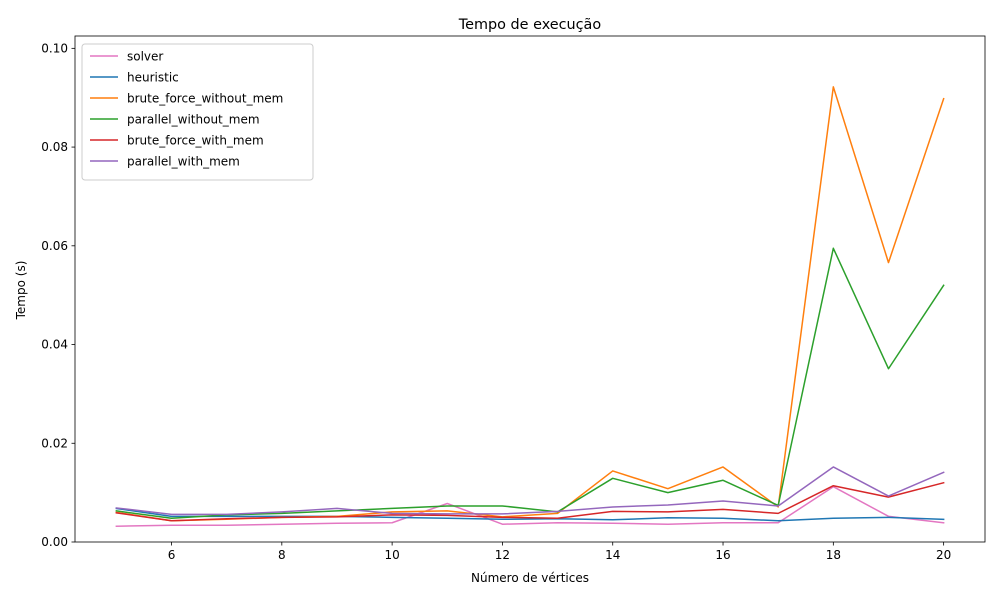 This screenshot has width=1000, height=600. What do you see at coordinates (722, 555) in the screenshot?
I see `x-tick-label: 16` at bounding box center [722, 555].